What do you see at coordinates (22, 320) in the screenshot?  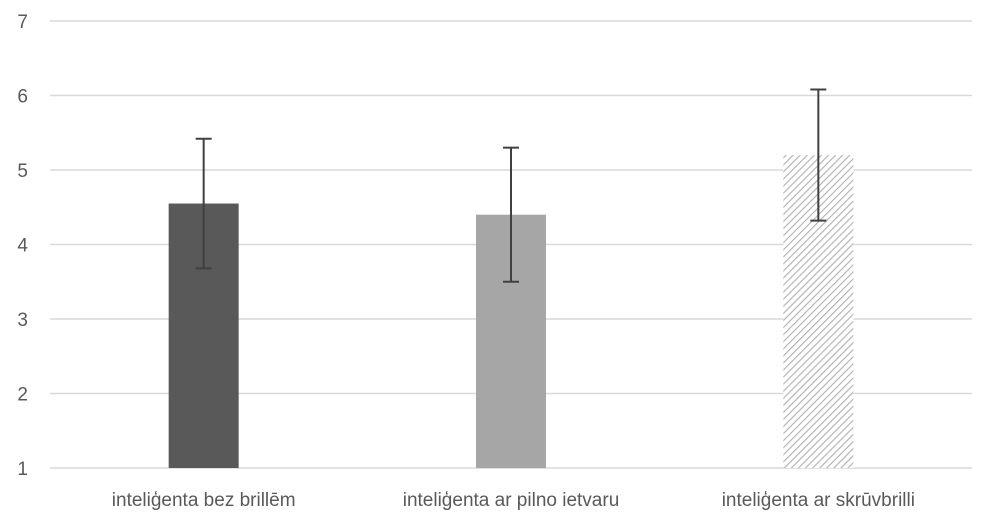 I see `y-tick-label-3: 3` at bounding box center [22, 320].